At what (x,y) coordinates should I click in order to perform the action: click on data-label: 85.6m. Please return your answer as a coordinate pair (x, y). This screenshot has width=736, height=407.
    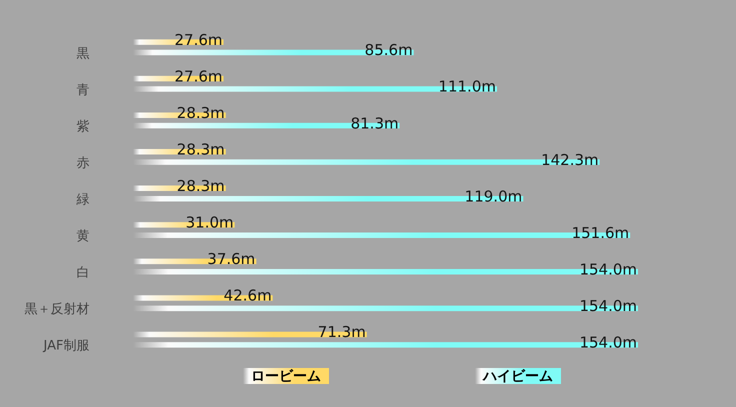
    Looking at the image, I should click on (388, 50).